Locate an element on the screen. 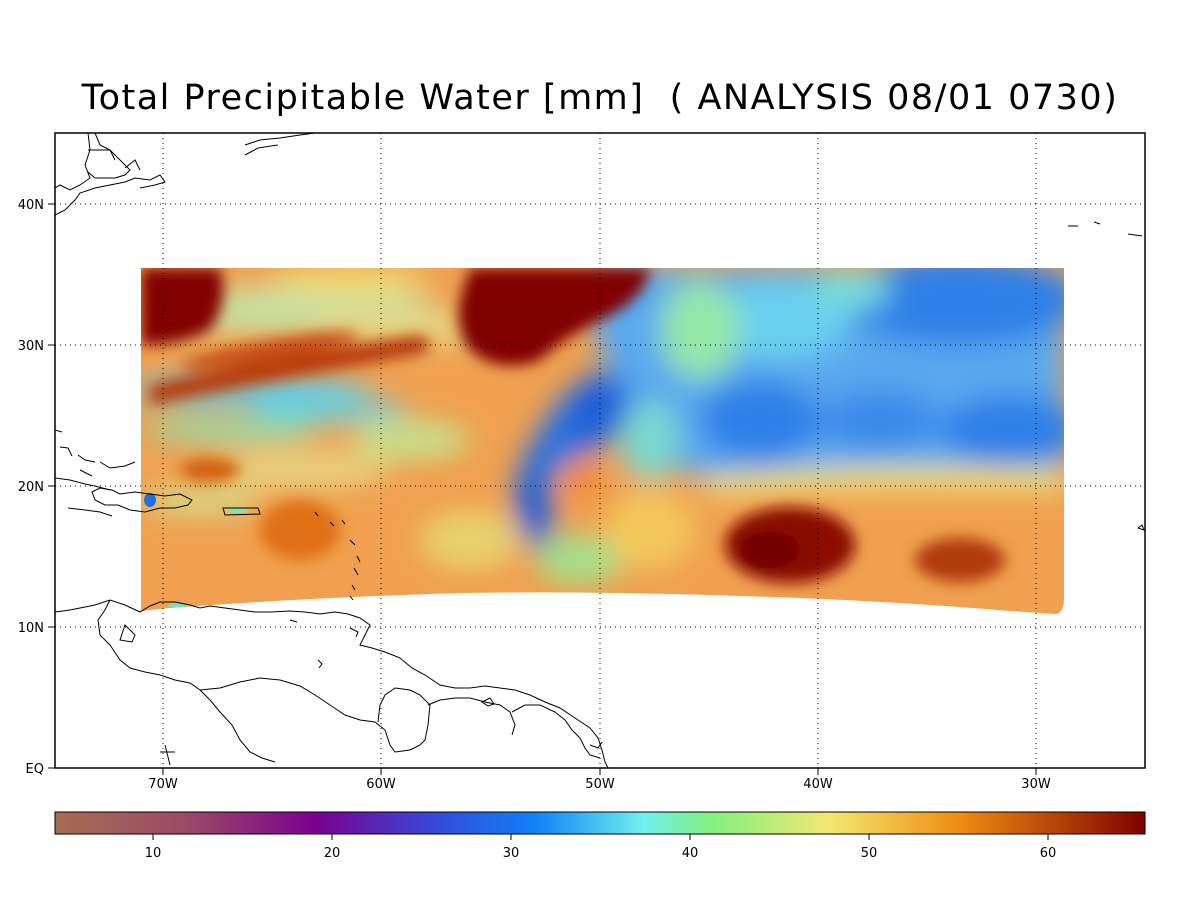 The width and height of the screenshot is (1200, 900). lat-tick-label: 40N is located at coordinates (31, 205).